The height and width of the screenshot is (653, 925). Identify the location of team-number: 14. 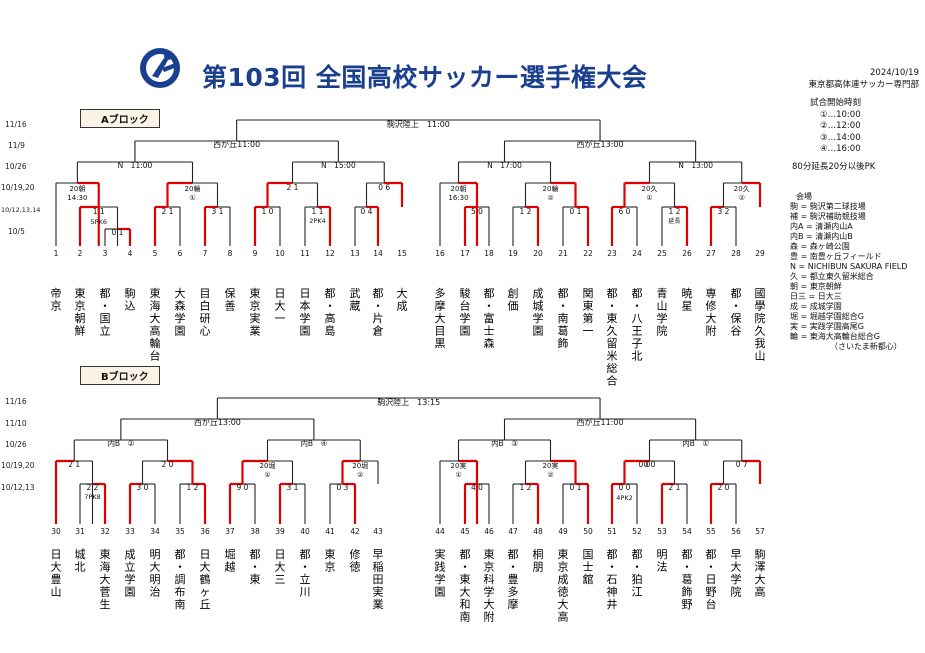
(378, 253).